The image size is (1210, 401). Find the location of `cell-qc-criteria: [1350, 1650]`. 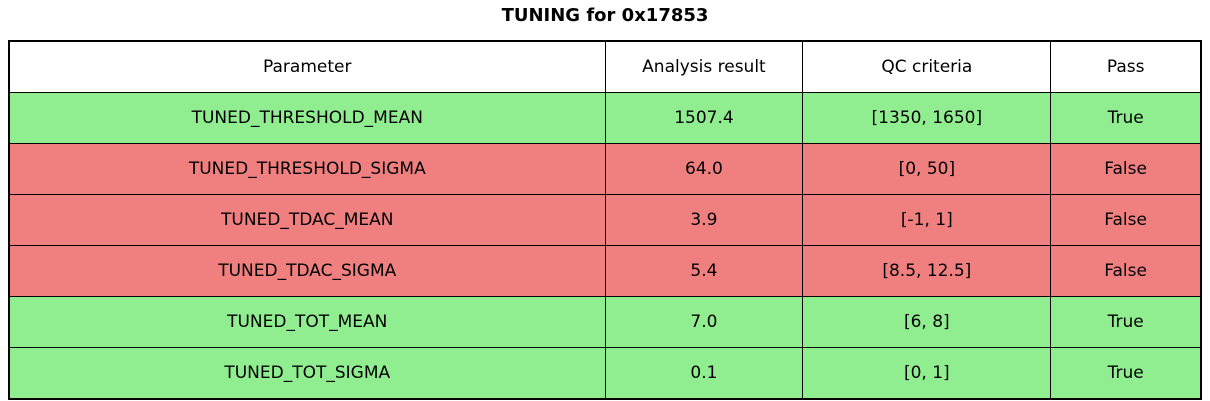

cell-qc-criteria: [1350, 1650] is located at coordinates (927, 118).